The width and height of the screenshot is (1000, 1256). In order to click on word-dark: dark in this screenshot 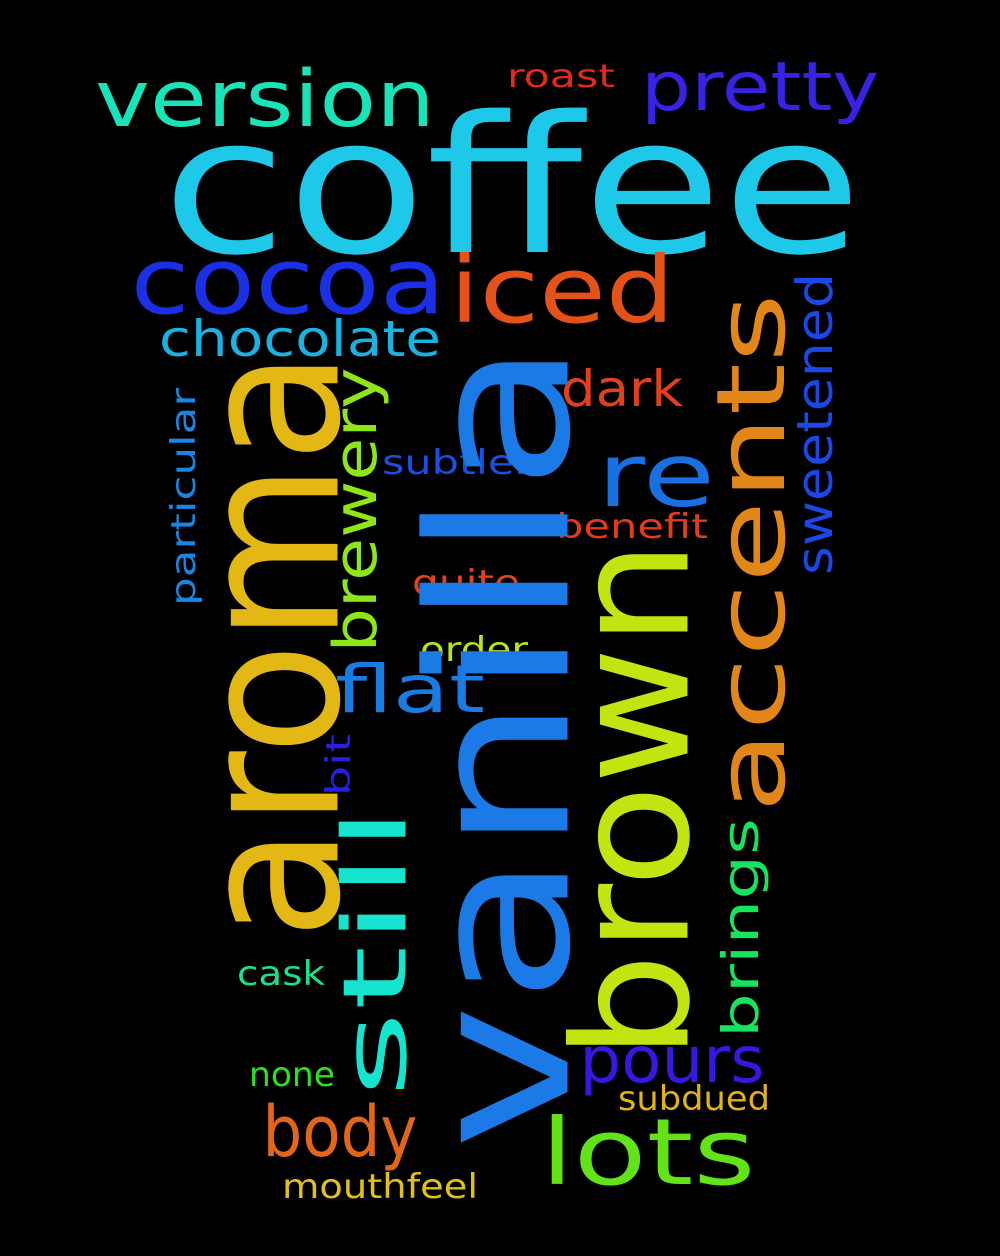, I will do `click(622, 389)`.